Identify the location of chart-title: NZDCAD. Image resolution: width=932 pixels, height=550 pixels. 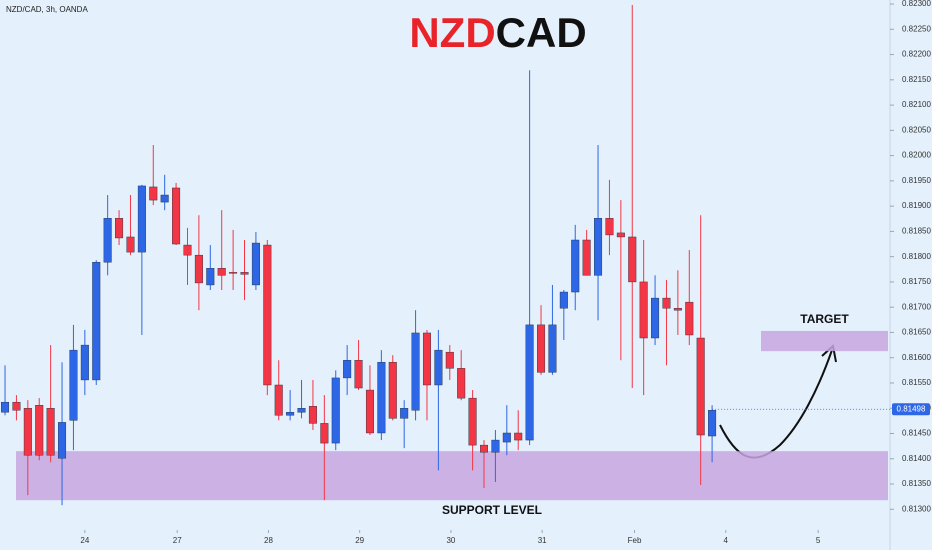
(497, 32).